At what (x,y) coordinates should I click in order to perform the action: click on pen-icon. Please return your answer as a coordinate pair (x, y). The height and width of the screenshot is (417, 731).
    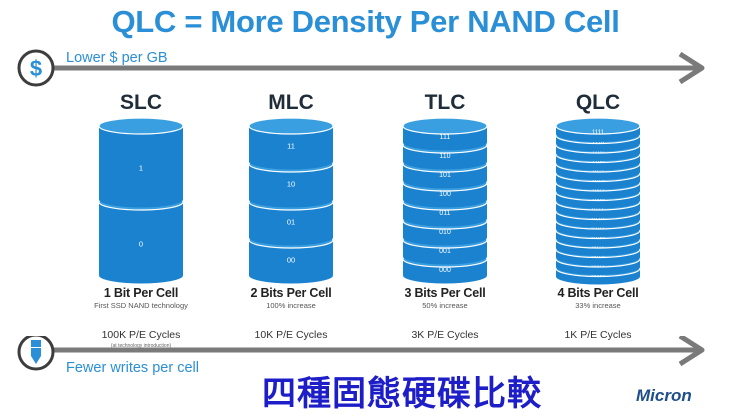
    Looking at the image, I should click on (36, 352).